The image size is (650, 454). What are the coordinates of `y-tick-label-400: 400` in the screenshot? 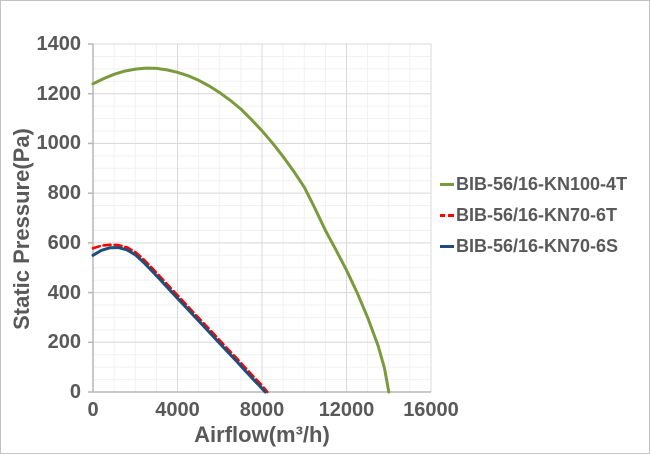 It's located at (64, 292).